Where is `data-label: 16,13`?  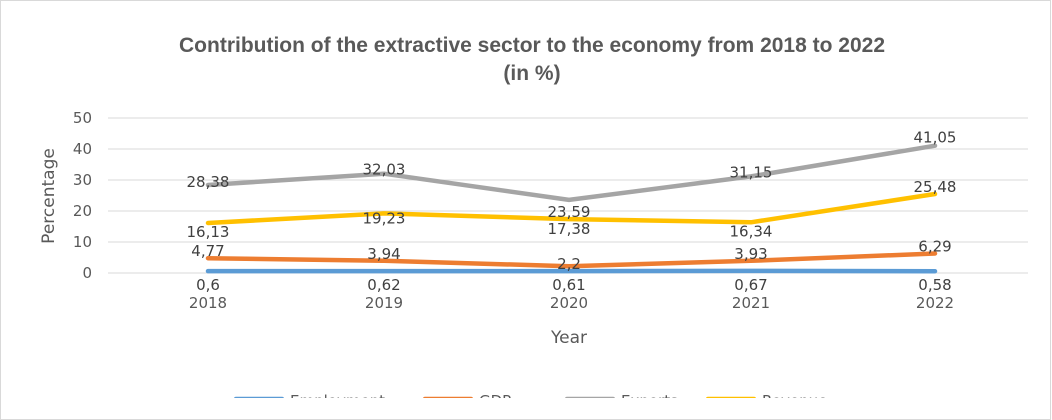 data-label: 16,13 is located at coordinates (208, 232).